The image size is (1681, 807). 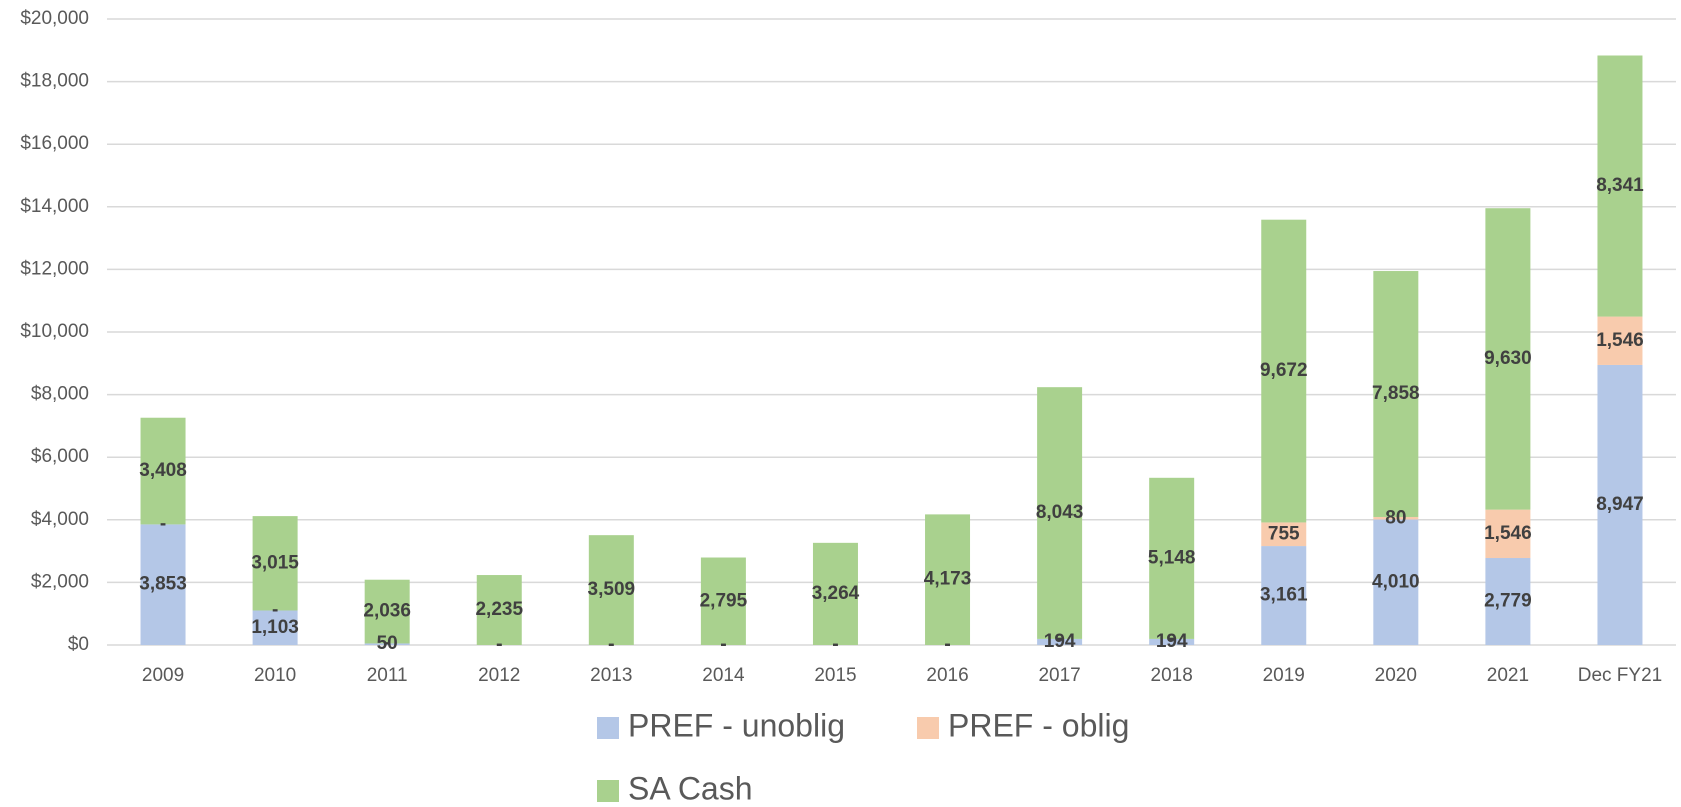 I want to click on data-label: 3,161, so click(x=1284, y=595).